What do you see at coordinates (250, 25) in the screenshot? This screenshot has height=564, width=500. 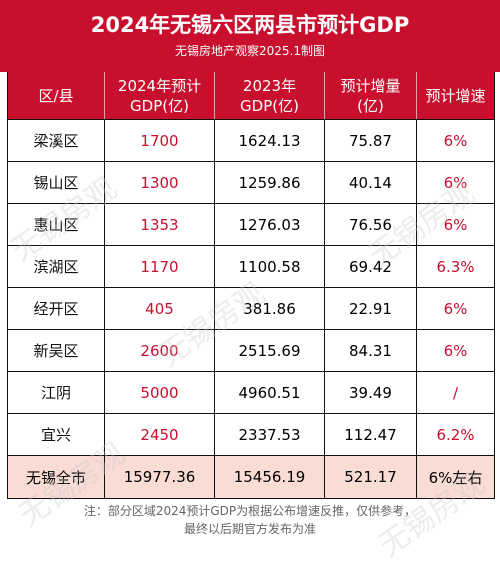 I see `page-title: 2024年无锡六区两县市预计GDP` at bounding box center [250, 25].